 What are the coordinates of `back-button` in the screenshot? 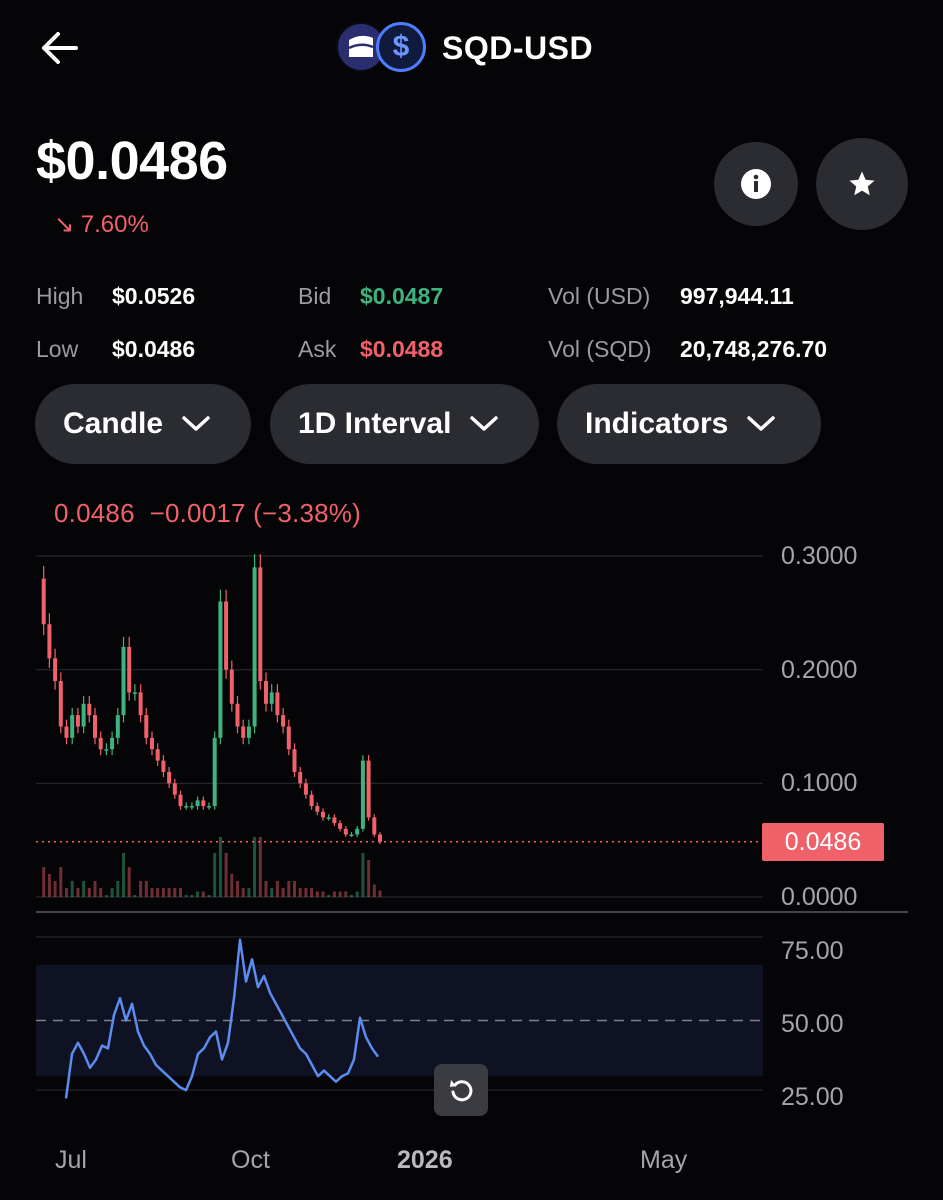 It's located at (62, 48).